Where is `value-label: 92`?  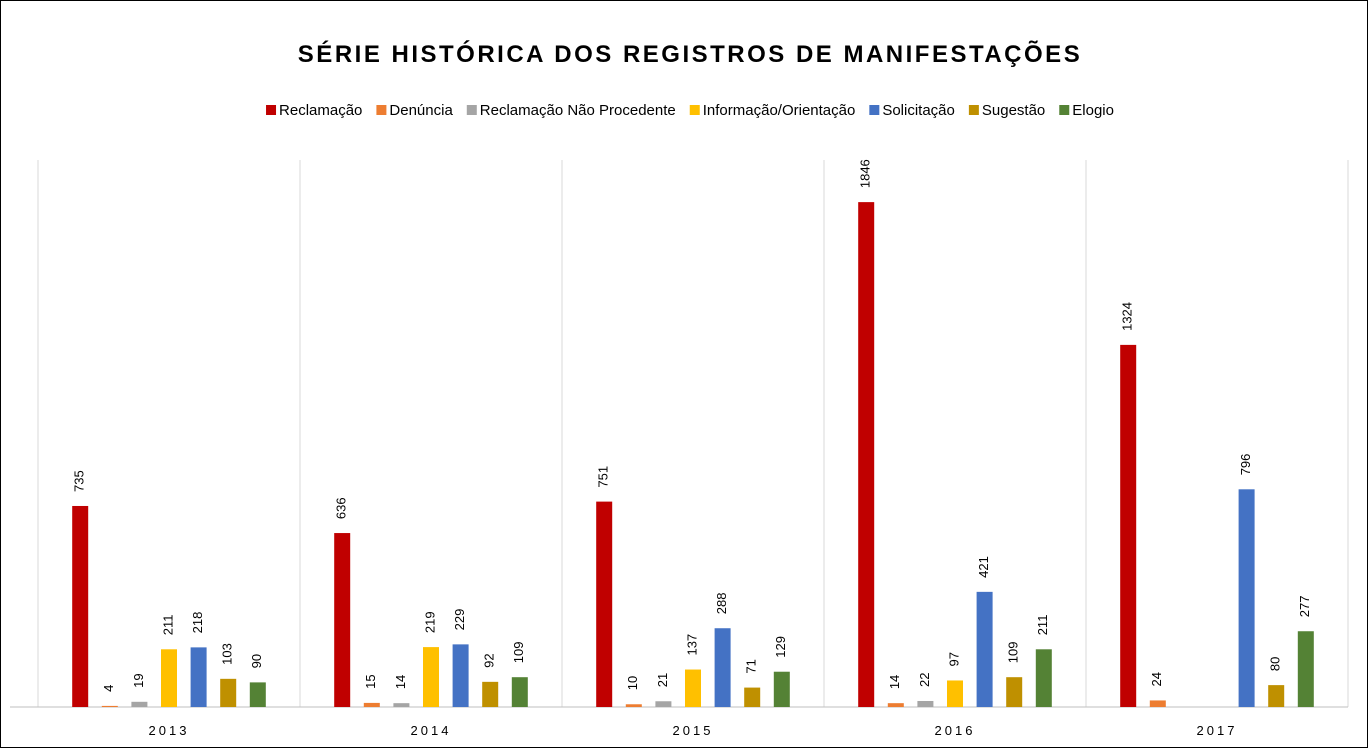 value-label: 92 is located at coordinates (489, 660).